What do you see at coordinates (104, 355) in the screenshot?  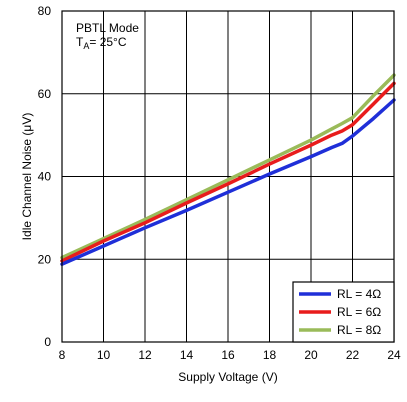 I see `x-tick-label: 10` at bounding box center [104, 355].